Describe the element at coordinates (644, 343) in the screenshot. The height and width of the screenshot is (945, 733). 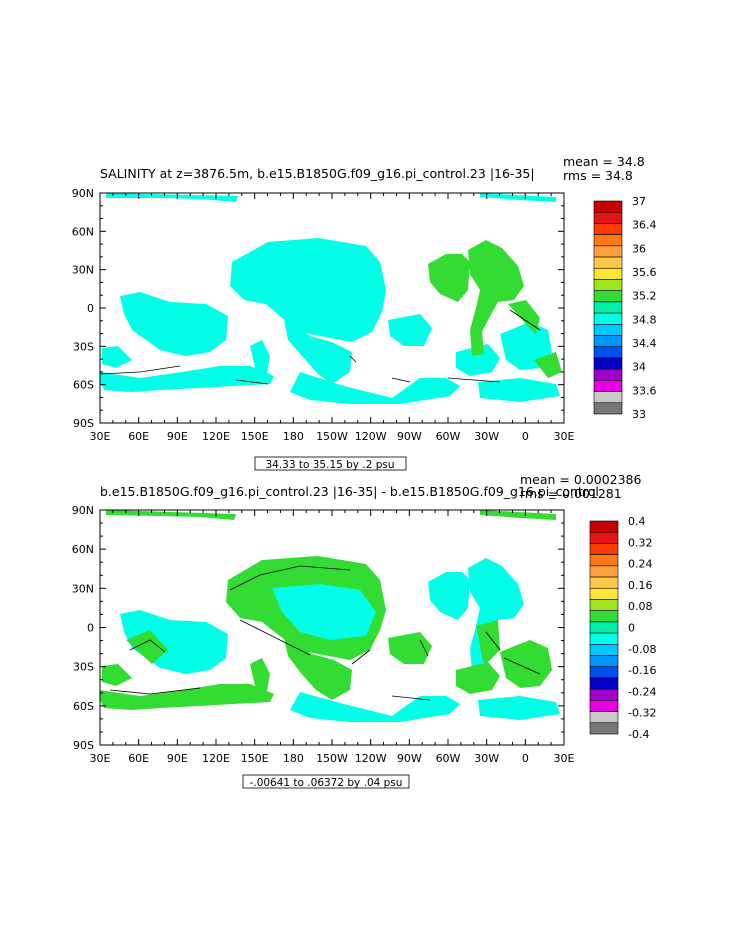
I see `colorbar-label: 34.4` at that location.